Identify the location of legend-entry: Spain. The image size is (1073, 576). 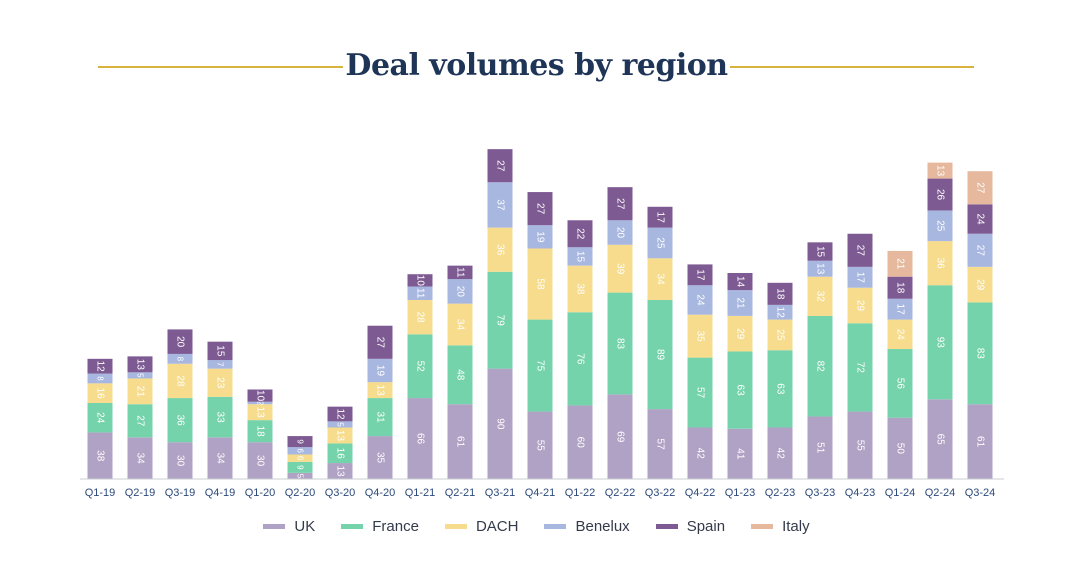
(690, 526).